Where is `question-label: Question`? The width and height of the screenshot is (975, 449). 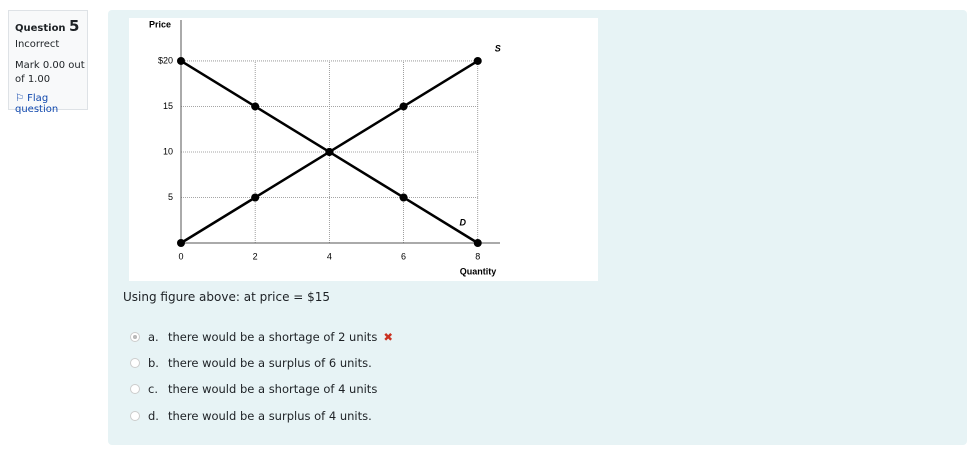 question-label: Question is located at coordinates (40, 28).